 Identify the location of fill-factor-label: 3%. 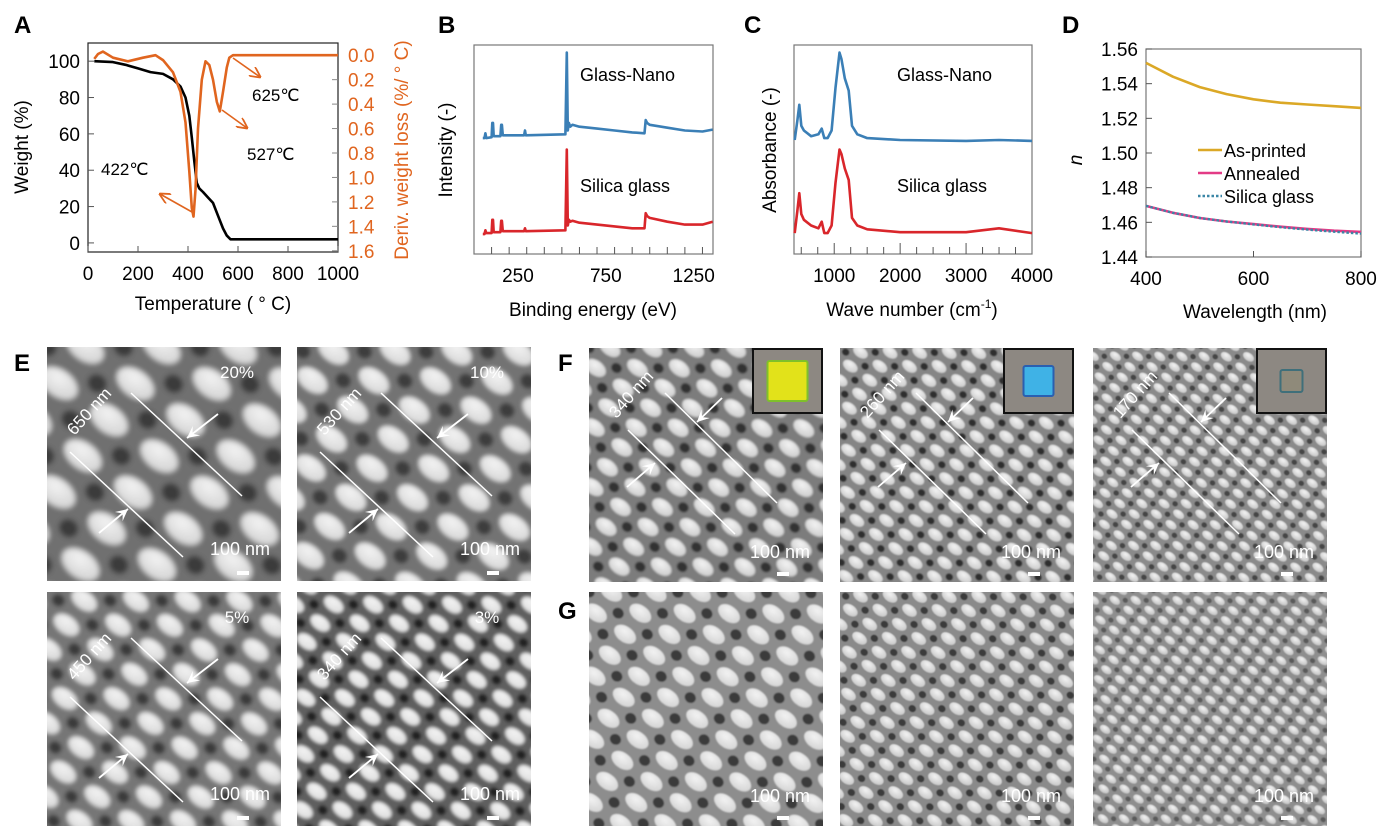
(487, 617).